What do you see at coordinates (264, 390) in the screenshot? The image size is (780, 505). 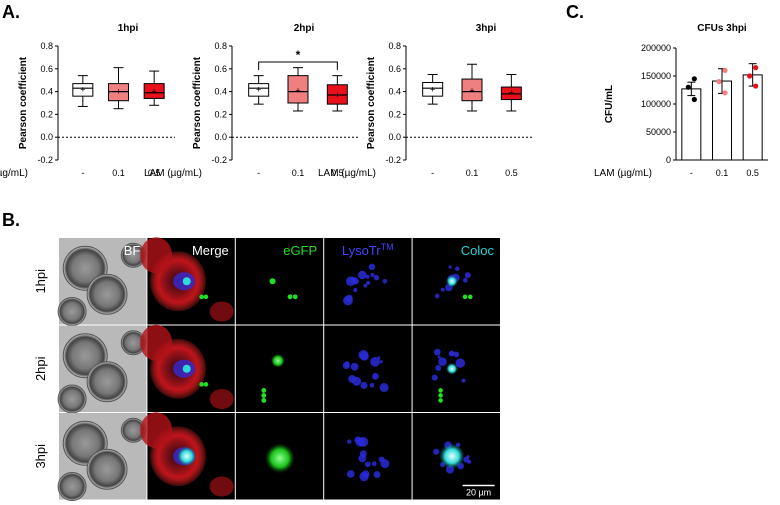 I see `egfp-bacteria` at bounding box center [264, 390].